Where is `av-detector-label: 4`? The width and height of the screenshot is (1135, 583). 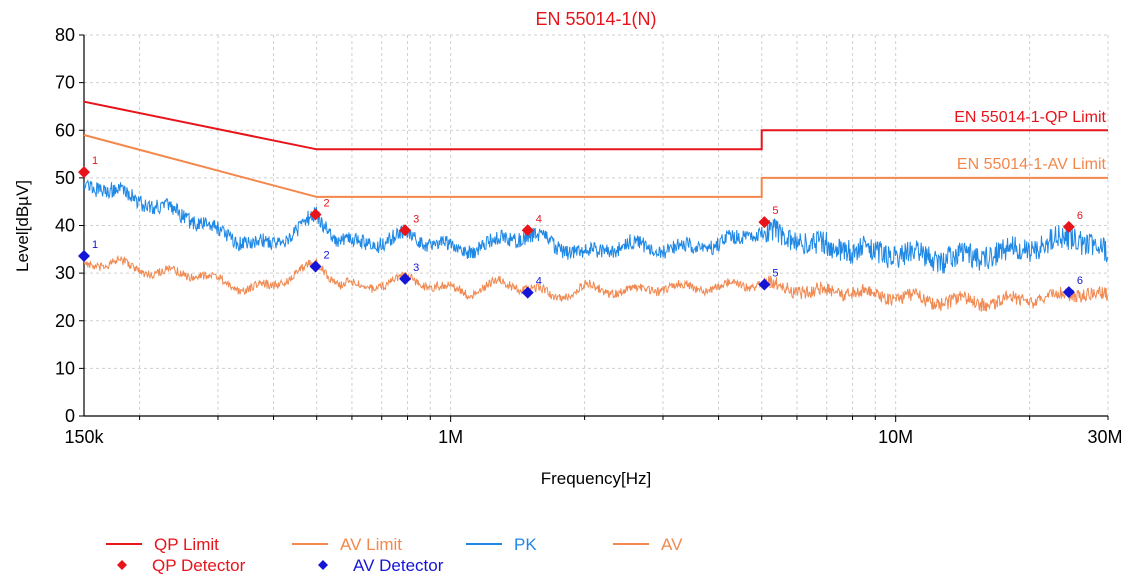
av-detector-label: 4 is located at coordinates (539, 282).